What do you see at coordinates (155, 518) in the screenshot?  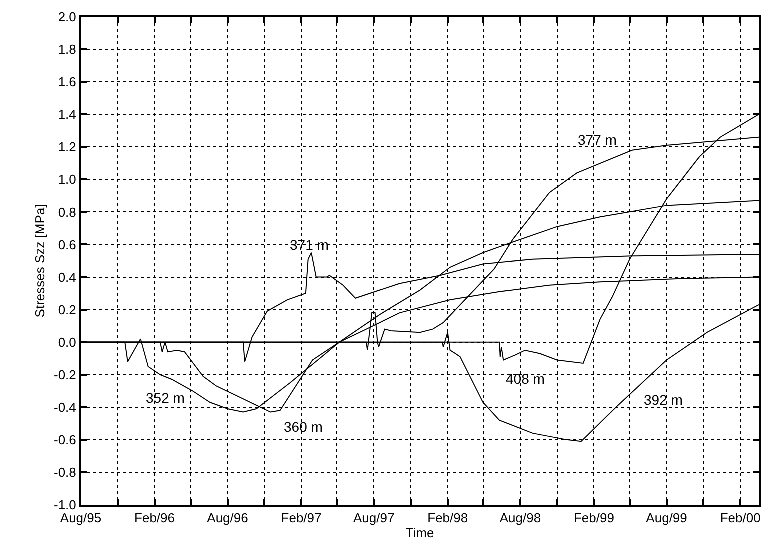 I see `x-tick-label: Feb/96` at bounding box center [155, 518].